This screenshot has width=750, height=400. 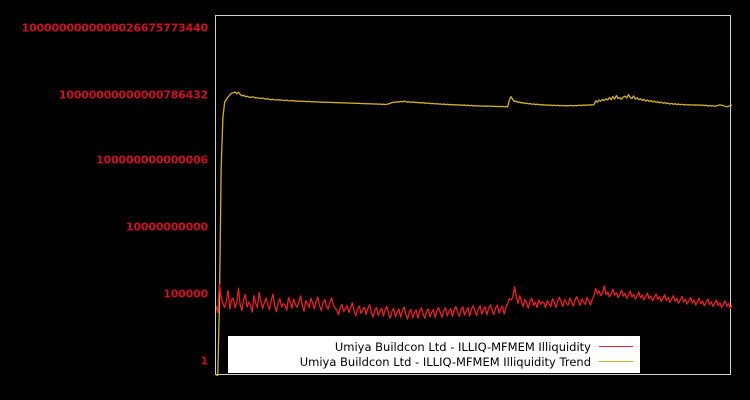 What do you see at coordinates (115, 28) in the screenshot?
I see `ytick-label-0: 1000000000000026675773440` at bounding box center [115, 28].